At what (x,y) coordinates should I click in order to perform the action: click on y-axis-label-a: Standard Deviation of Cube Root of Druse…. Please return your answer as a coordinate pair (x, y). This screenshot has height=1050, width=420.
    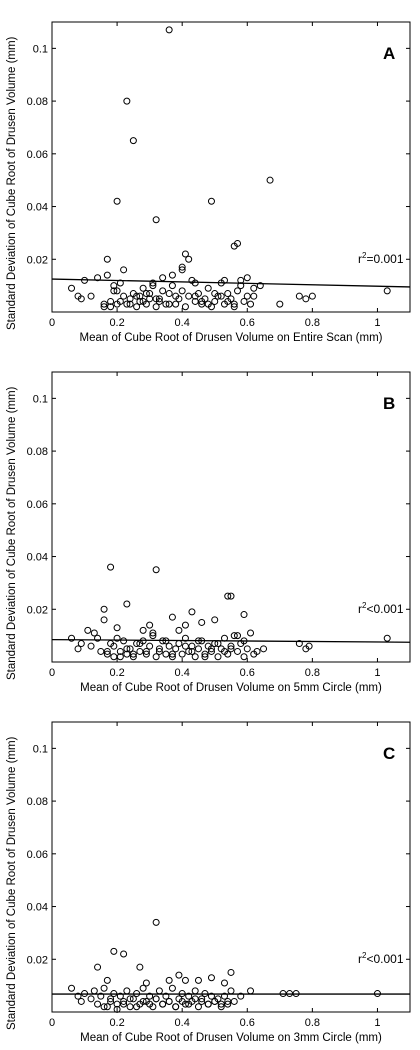
    Looking at the image, I should click on (12, 183).